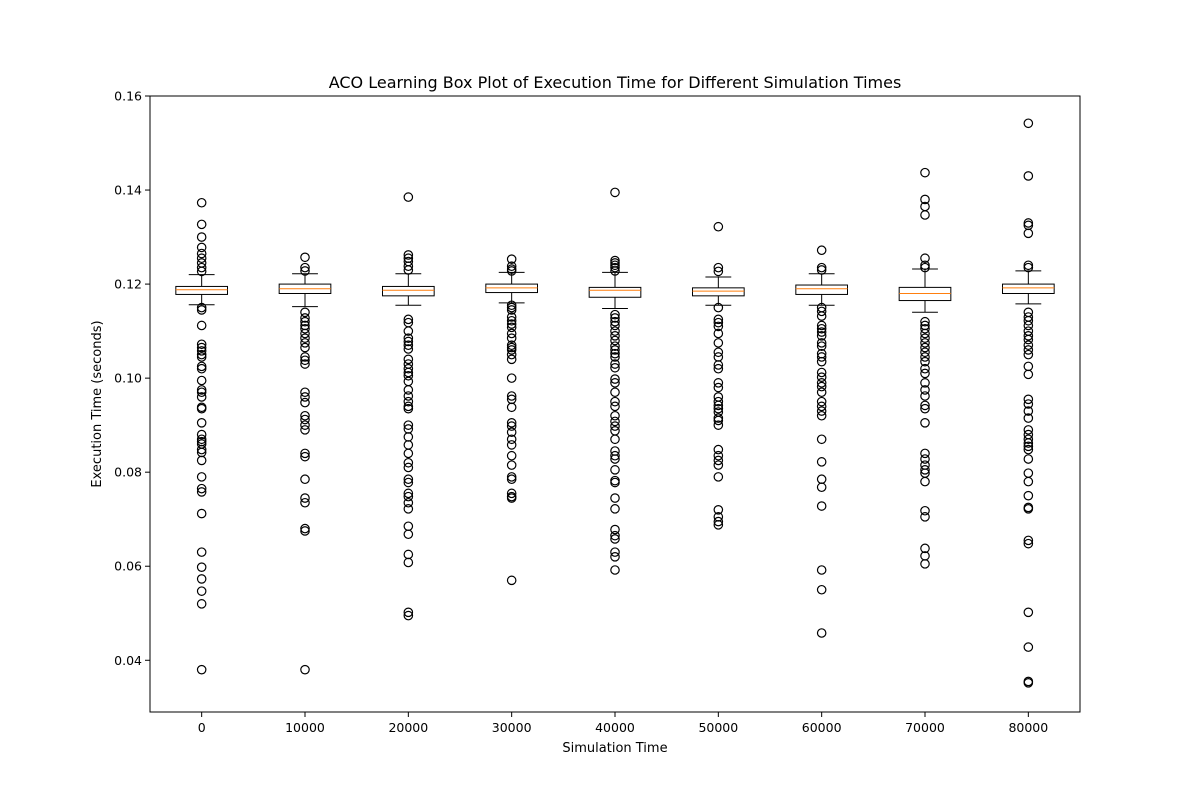 Image resolution: width=1200 pixels, height=800 pixels. I want to click on y-tick-label: 0.08, so click(128, 472).